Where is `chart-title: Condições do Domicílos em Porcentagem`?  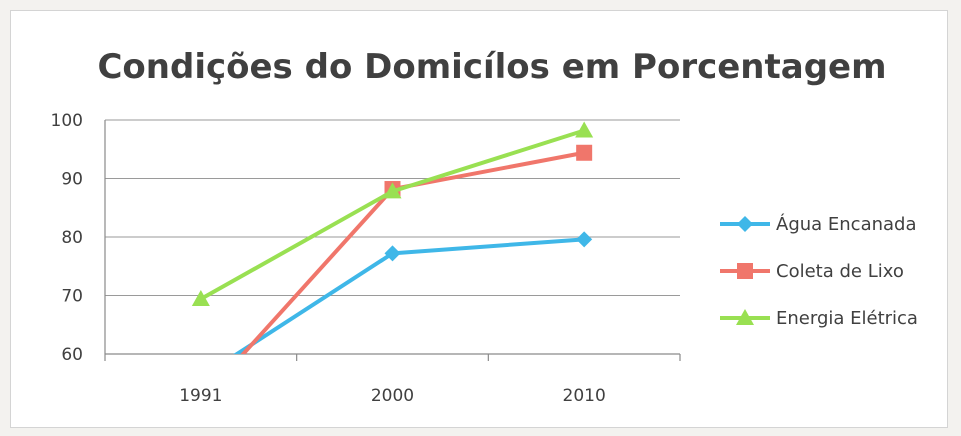
chart-title: Condições do Domicílos em Porcentagem is located at coordinates (491, 67).